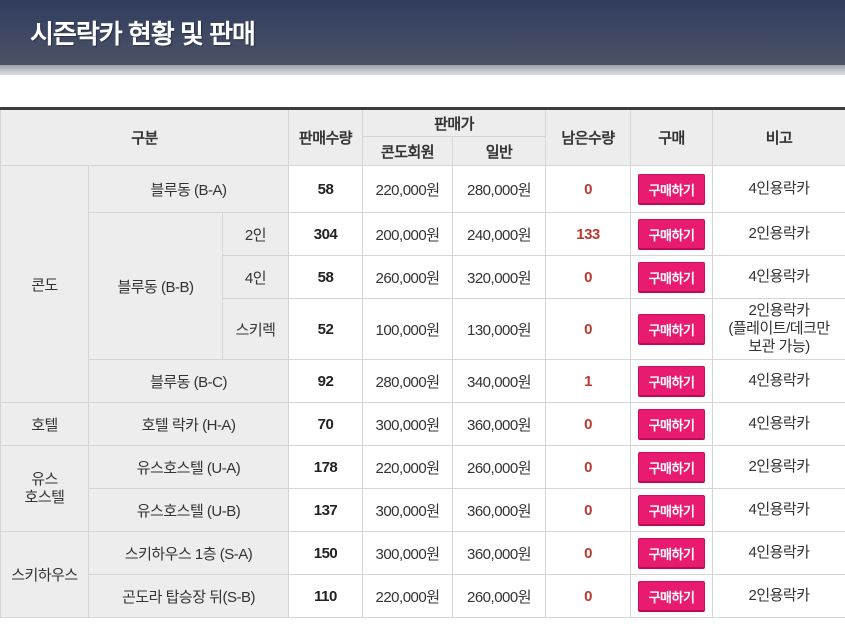  What do you see at coordinates (326, 424) in the screenshot?
I see `sold-qty: 70` at bounding box center [326, 424].